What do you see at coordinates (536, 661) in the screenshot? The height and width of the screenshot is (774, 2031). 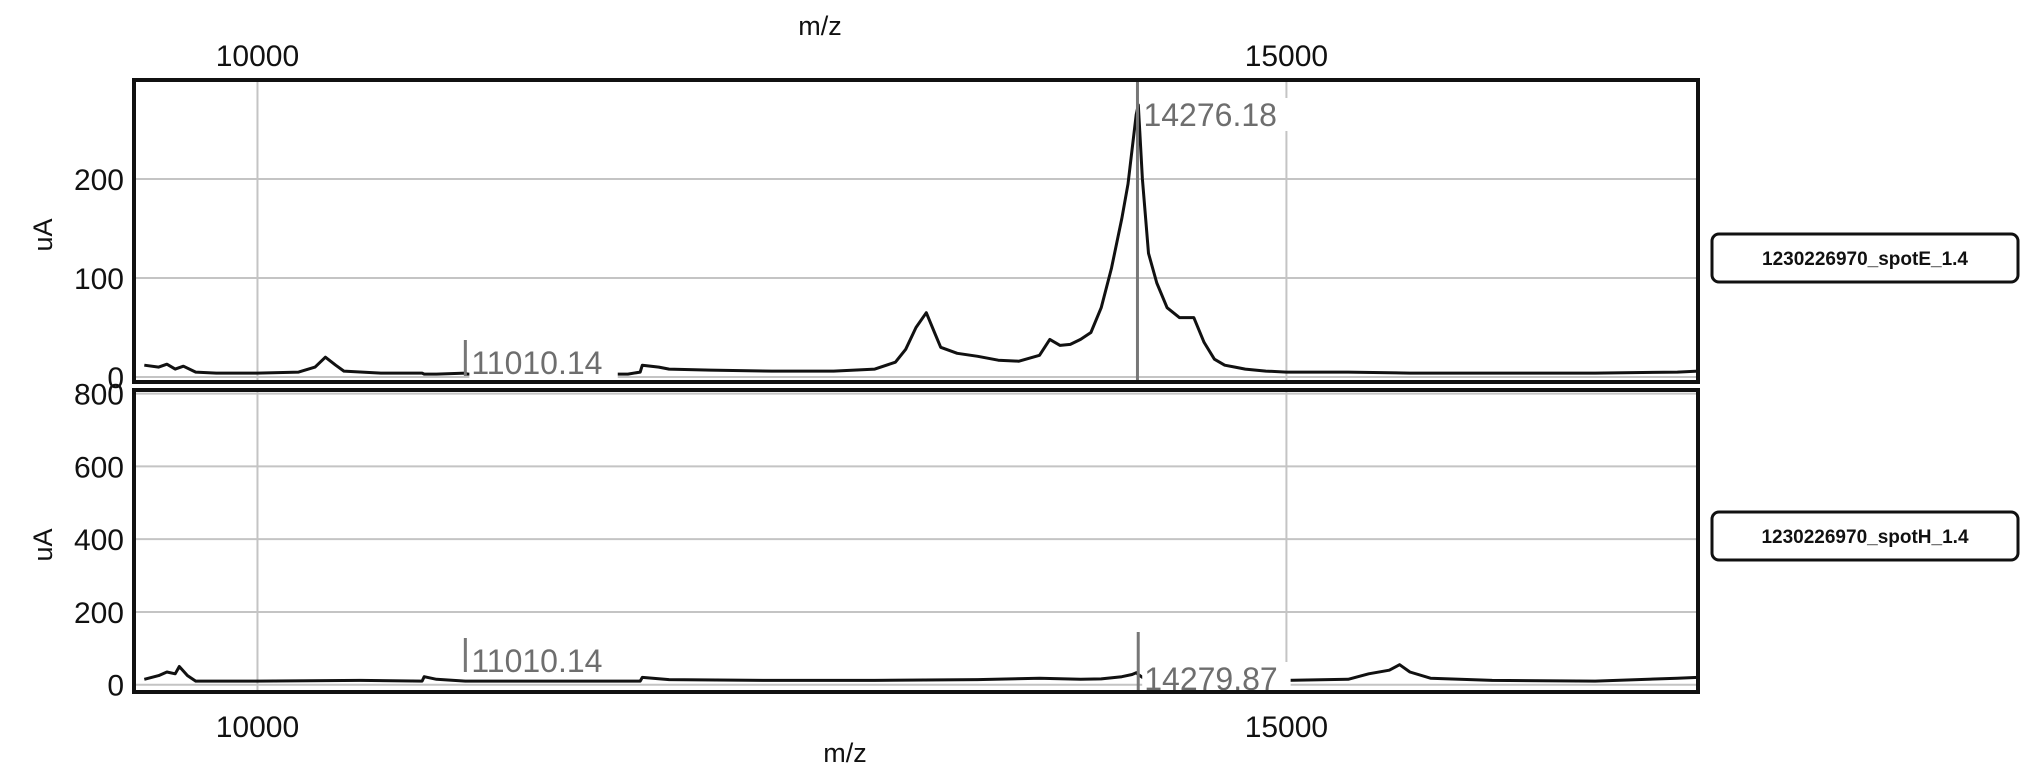 I see `bottom-peak-label: 11010.14` at bounding box center [536, 661].